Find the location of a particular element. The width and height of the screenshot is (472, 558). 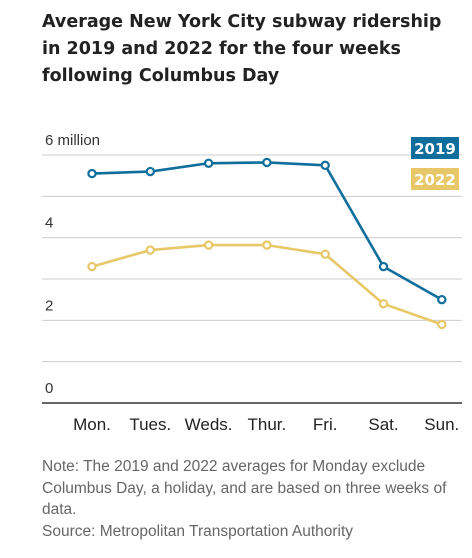

legend-swatch-2019 is located at coordinates (435, 148).